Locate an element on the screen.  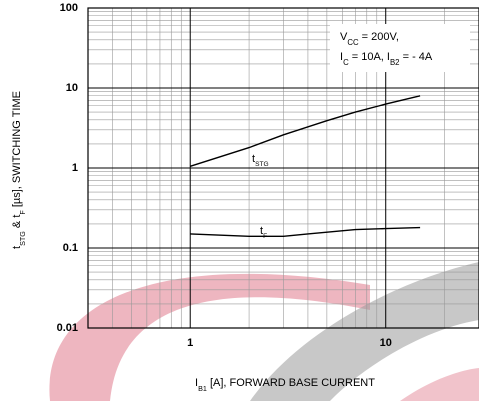
subscript: B1 is located at coordinates (202, 388).